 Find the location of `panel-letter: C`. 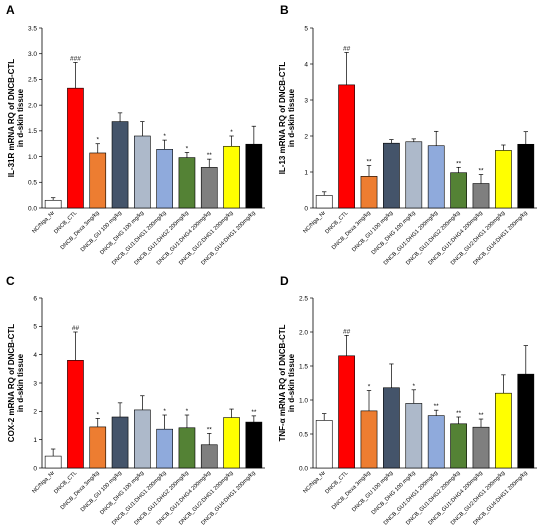

panel-letter: C is located at coordinates (10, 281).